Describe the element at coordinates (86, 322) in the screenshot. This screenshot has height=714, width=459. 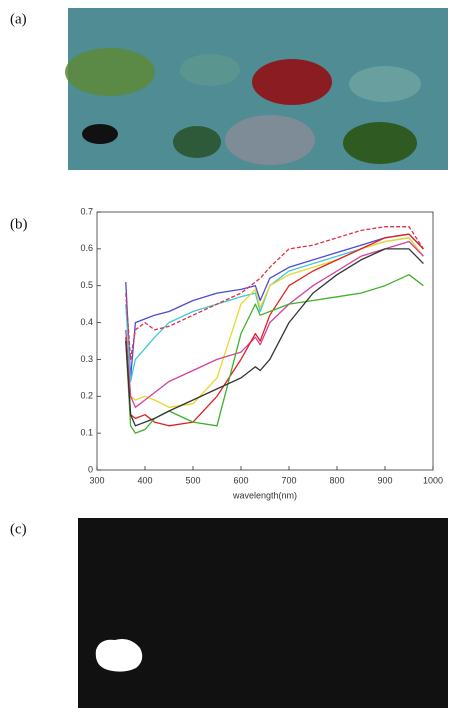
I see `y-tick-label: 0.4` at that location.